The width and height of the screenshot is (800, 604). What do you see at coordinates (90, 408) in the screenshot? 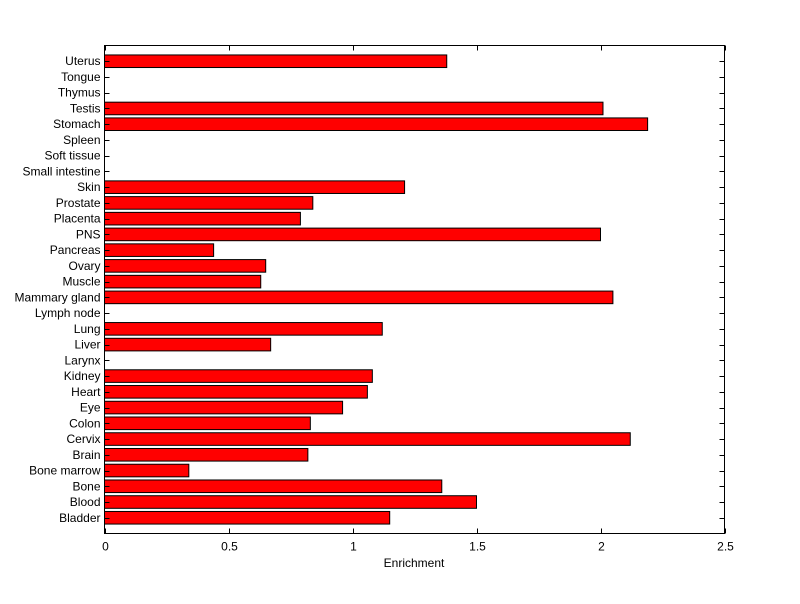
I see `y-tick-label: Eye` at bounding box center [90, 408].